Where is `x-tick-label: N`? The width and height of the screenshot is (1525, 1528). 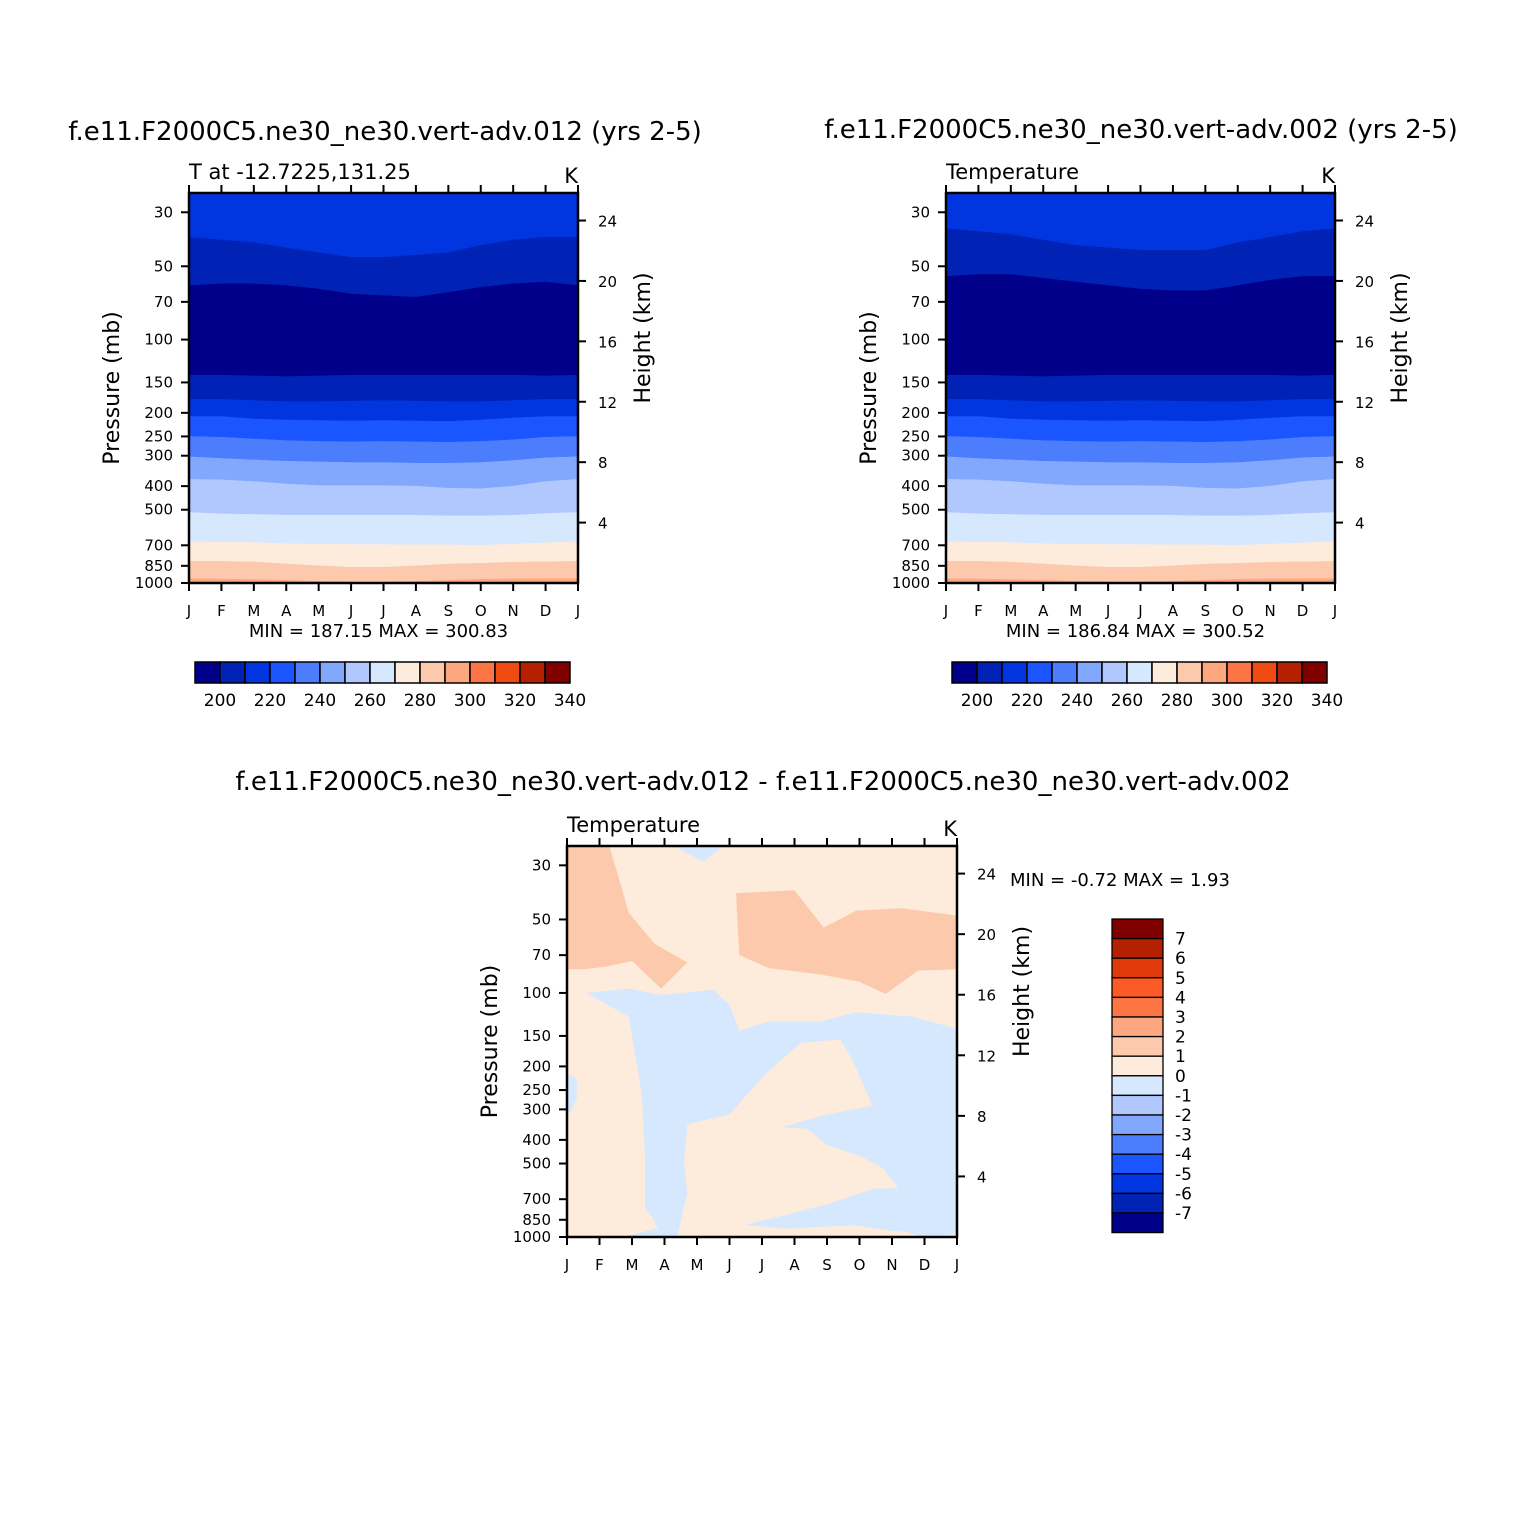 x-tick-label: N is located at coordinates (891, 1265).